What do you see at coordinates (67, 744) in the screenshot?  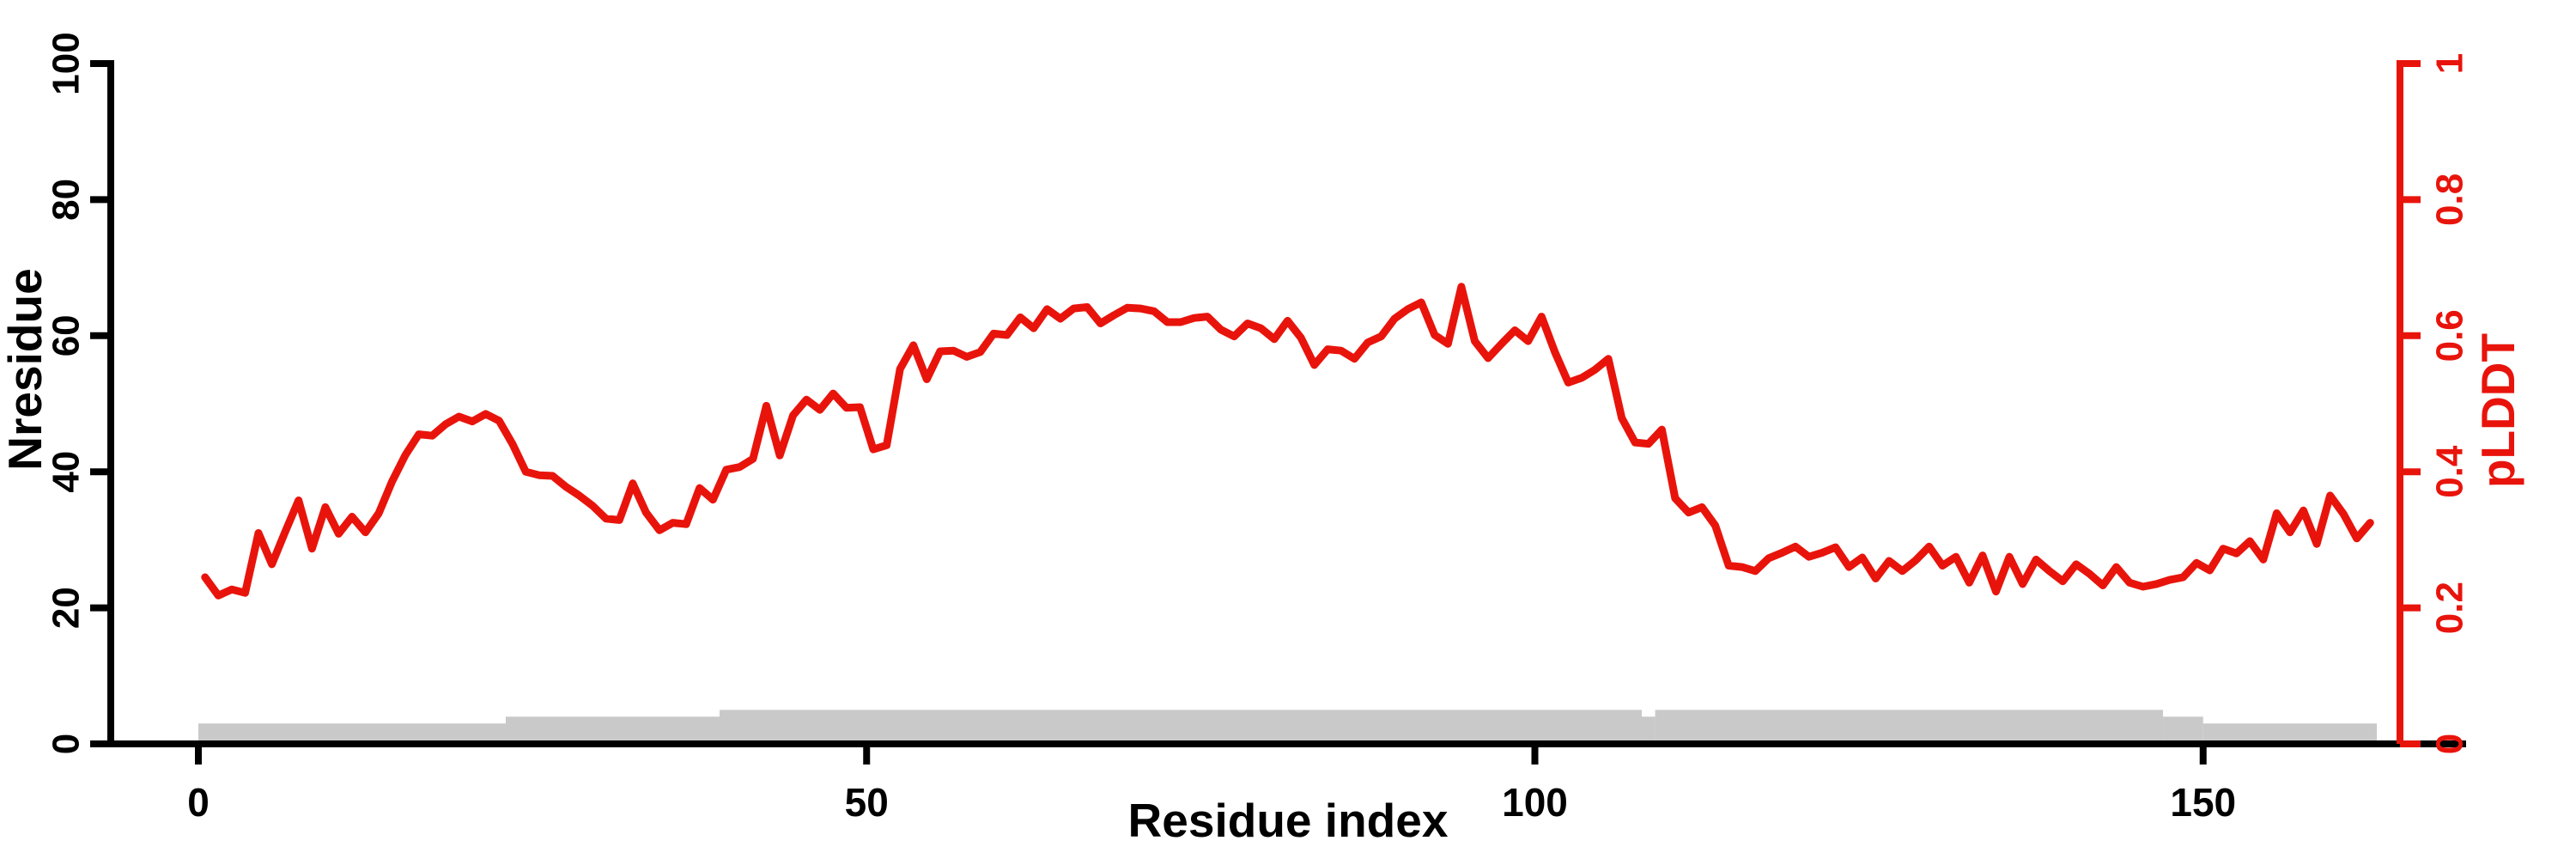 I see `left-tick-label: 0` at bounding box center [67, 744].